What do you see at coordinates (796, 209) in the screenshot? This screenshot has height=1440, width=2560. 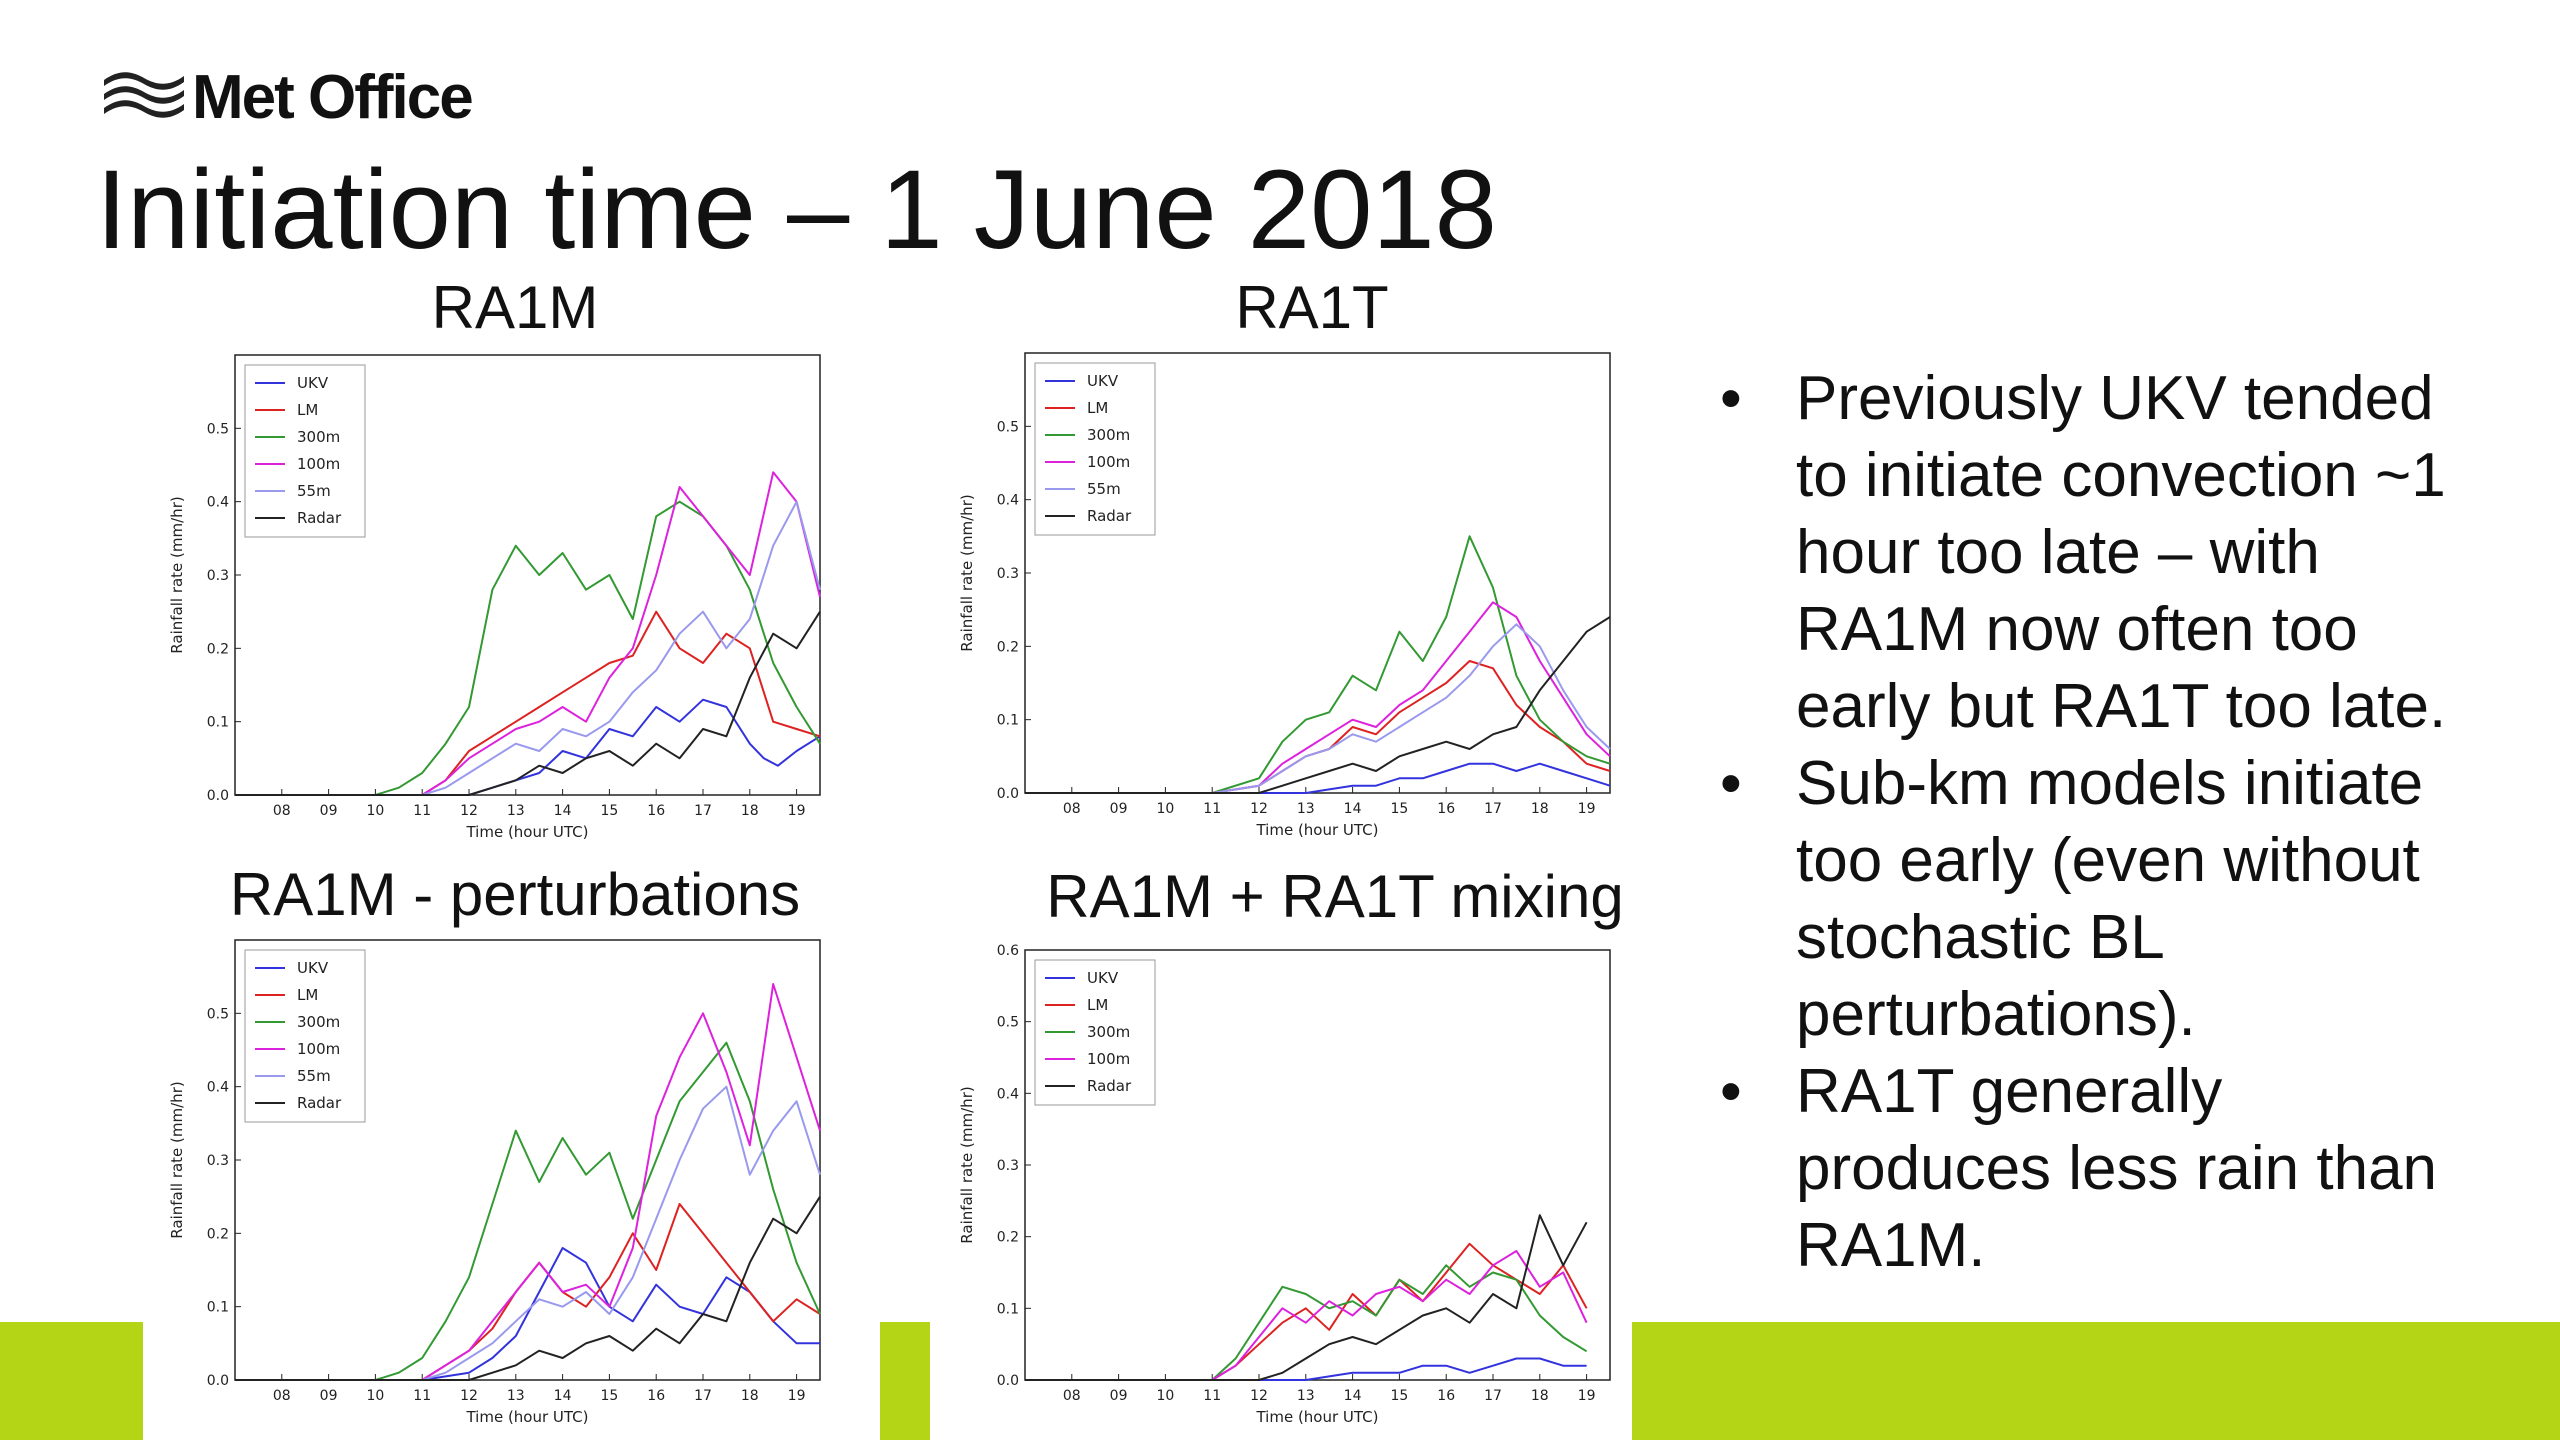 I see `slide-title: Initiation time – 1 June 2018` at bounding box center [796, 209].